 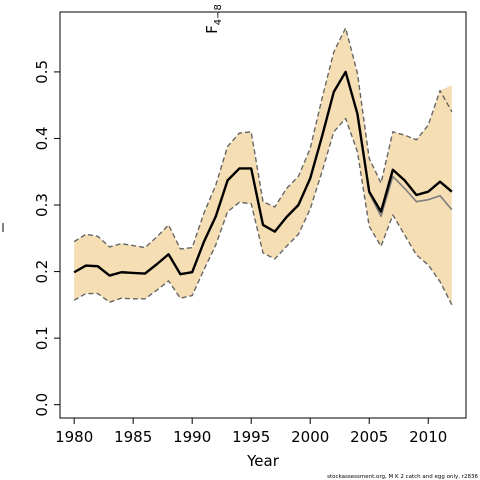 I want to click on y-tick-label: 0.4, so click(x=42, y=139).